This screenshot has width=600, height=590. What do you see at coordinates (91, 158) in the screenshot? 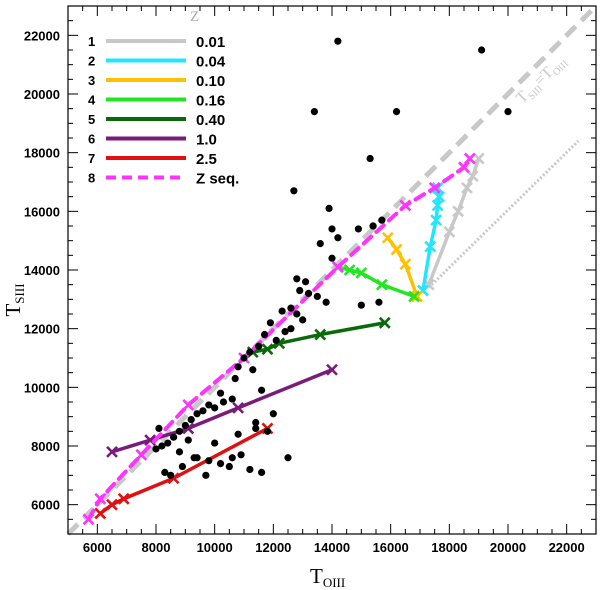
I see `legend-number: 7` at bounding box center [91, 158].